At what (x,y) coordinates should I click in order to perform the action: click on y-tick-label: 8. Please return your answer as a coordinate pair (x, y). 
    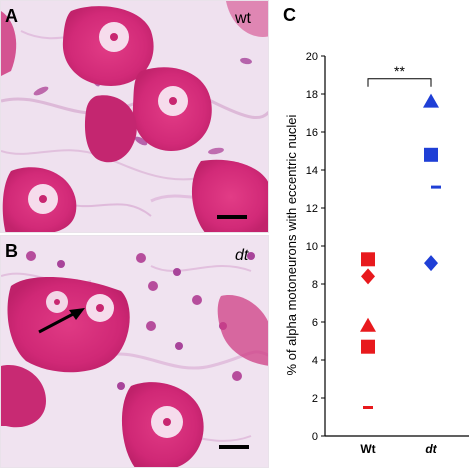
    Looking at the image, I should click on (315, 285).